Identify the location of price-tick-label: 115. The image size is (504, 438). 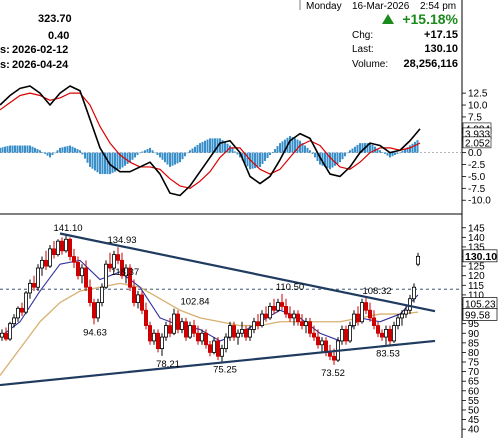
(476, 286).